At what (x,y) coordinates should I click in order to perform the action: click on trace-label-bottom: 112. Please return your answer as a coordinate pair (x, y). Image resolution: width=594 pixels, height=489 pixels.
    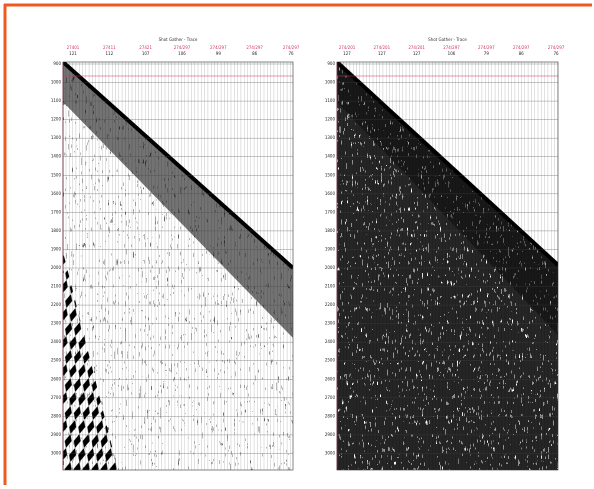
    Looking at the image, I should click on (110, 53).